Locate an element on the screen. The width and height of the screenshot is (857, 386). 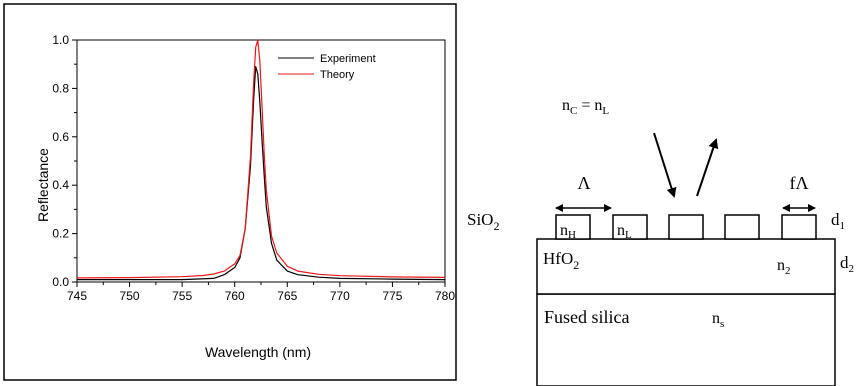
y-tick-label: 0.0 is located at coordinates (60, 282).